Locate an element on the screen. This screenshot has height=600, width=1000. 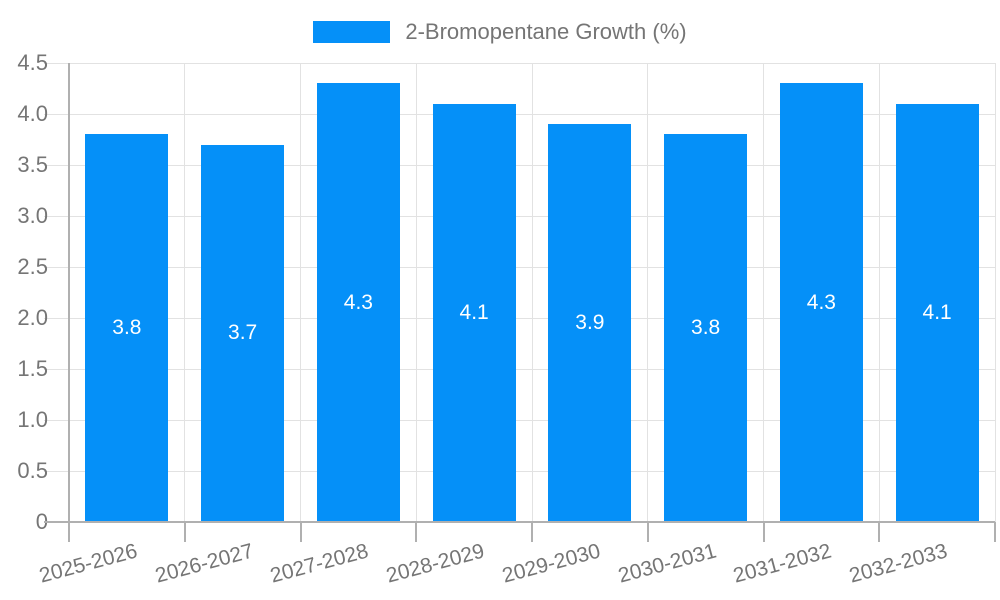
bar-value-label: 3.9 is located at coordinates (590, 323).